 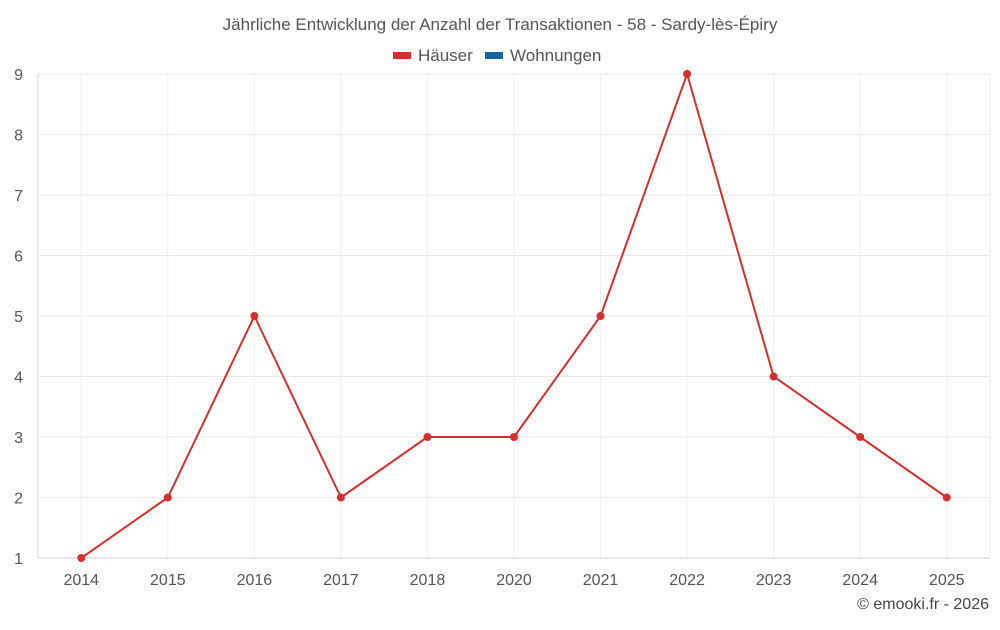 What do you see at coordinates (18, 559) in the screenshot?
I see `y-tick-label: 1` at bounding box center [18, 559].